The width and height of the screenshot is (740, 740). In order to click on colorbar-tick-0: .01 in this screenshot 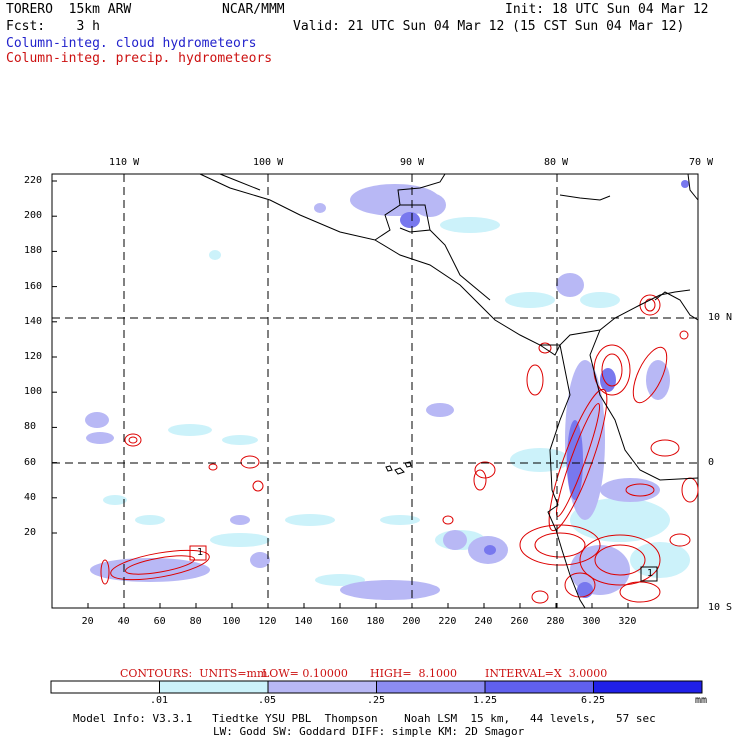, I will do `click(159, 700)`.